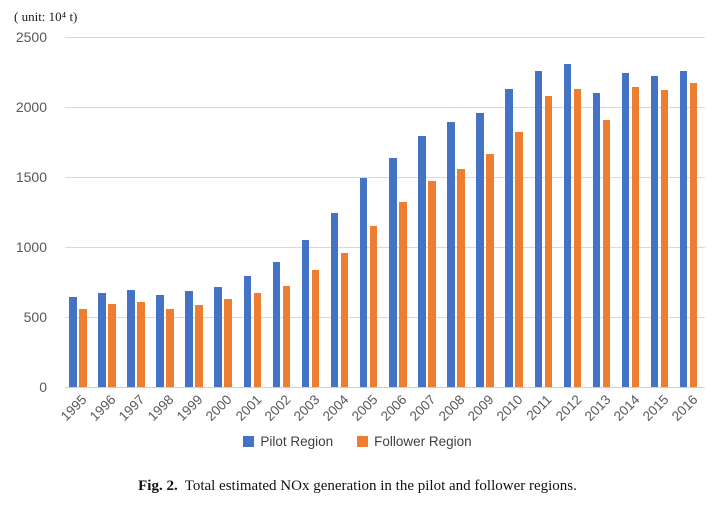 The height and width of the screenshot is (507, 715). What do you see at coordinates (423, 441) in the screenshot?
I see `legend-label-follower: Follower Region` at bounding box center [423, 441].